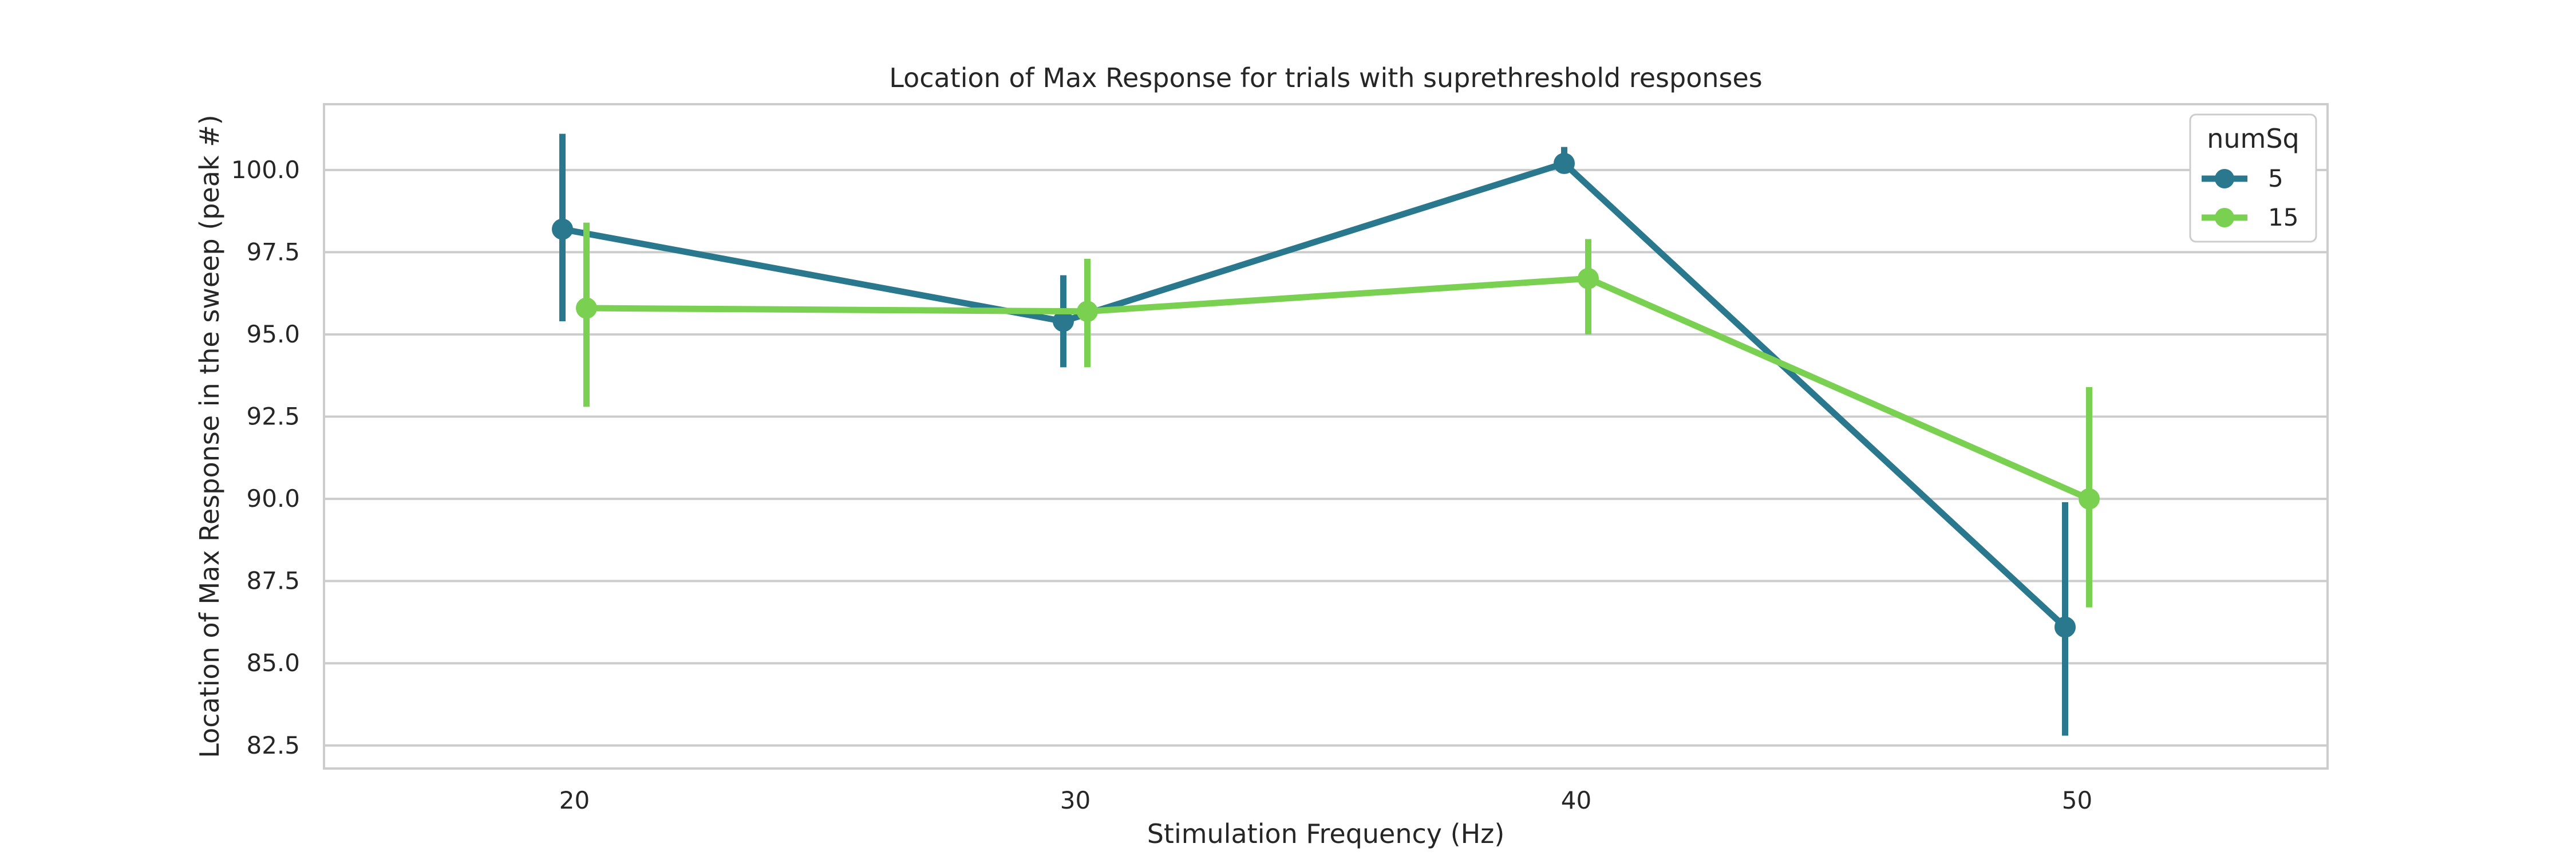 The width and height of the screenshot is (2576, 859). I want to click on x-tick-label: 50, so click(2077, 800).